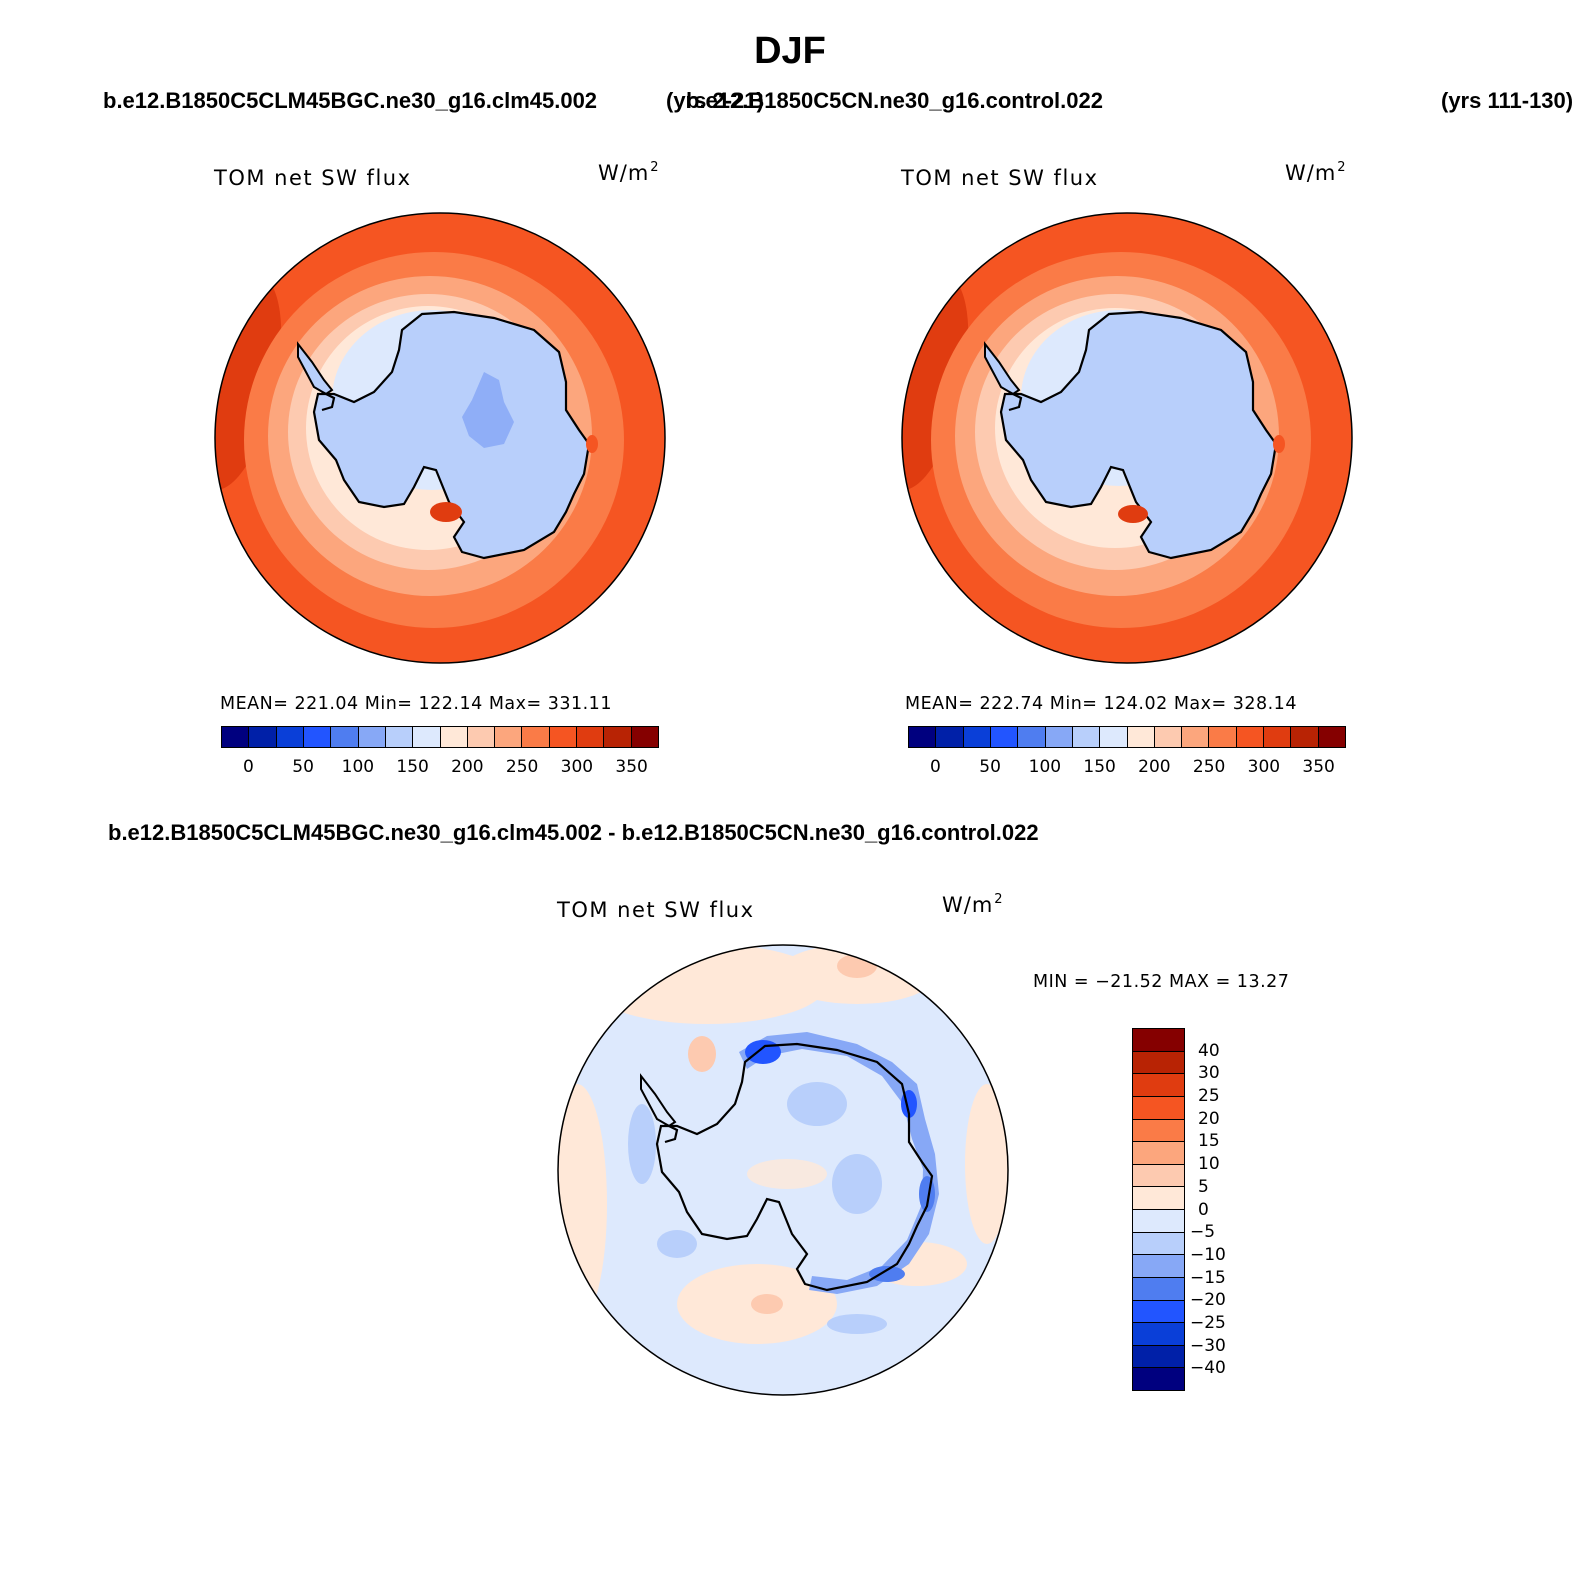 This screenshot has height=1580, width=1580. Describe the element at coordinates (1154, 767) in the screenshot. I see `right-colorbar-tick-label: 200` at that location.